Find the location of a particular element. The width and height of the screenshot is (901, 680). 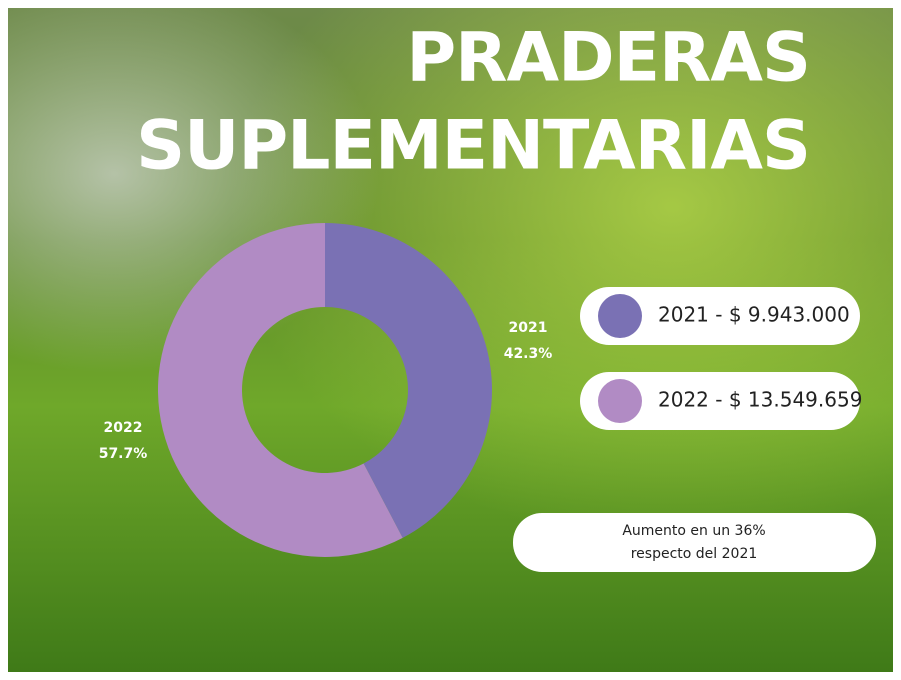

annotation: Aumento en un 36% is located at coordinates (693, 531).